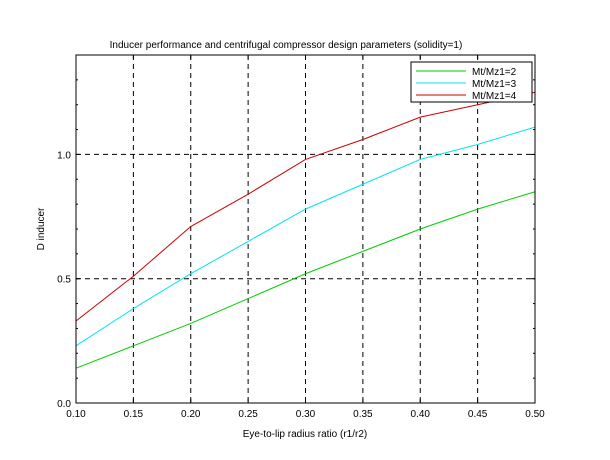  I want to click on x-tick-label: 0.30, so click(306, 414).